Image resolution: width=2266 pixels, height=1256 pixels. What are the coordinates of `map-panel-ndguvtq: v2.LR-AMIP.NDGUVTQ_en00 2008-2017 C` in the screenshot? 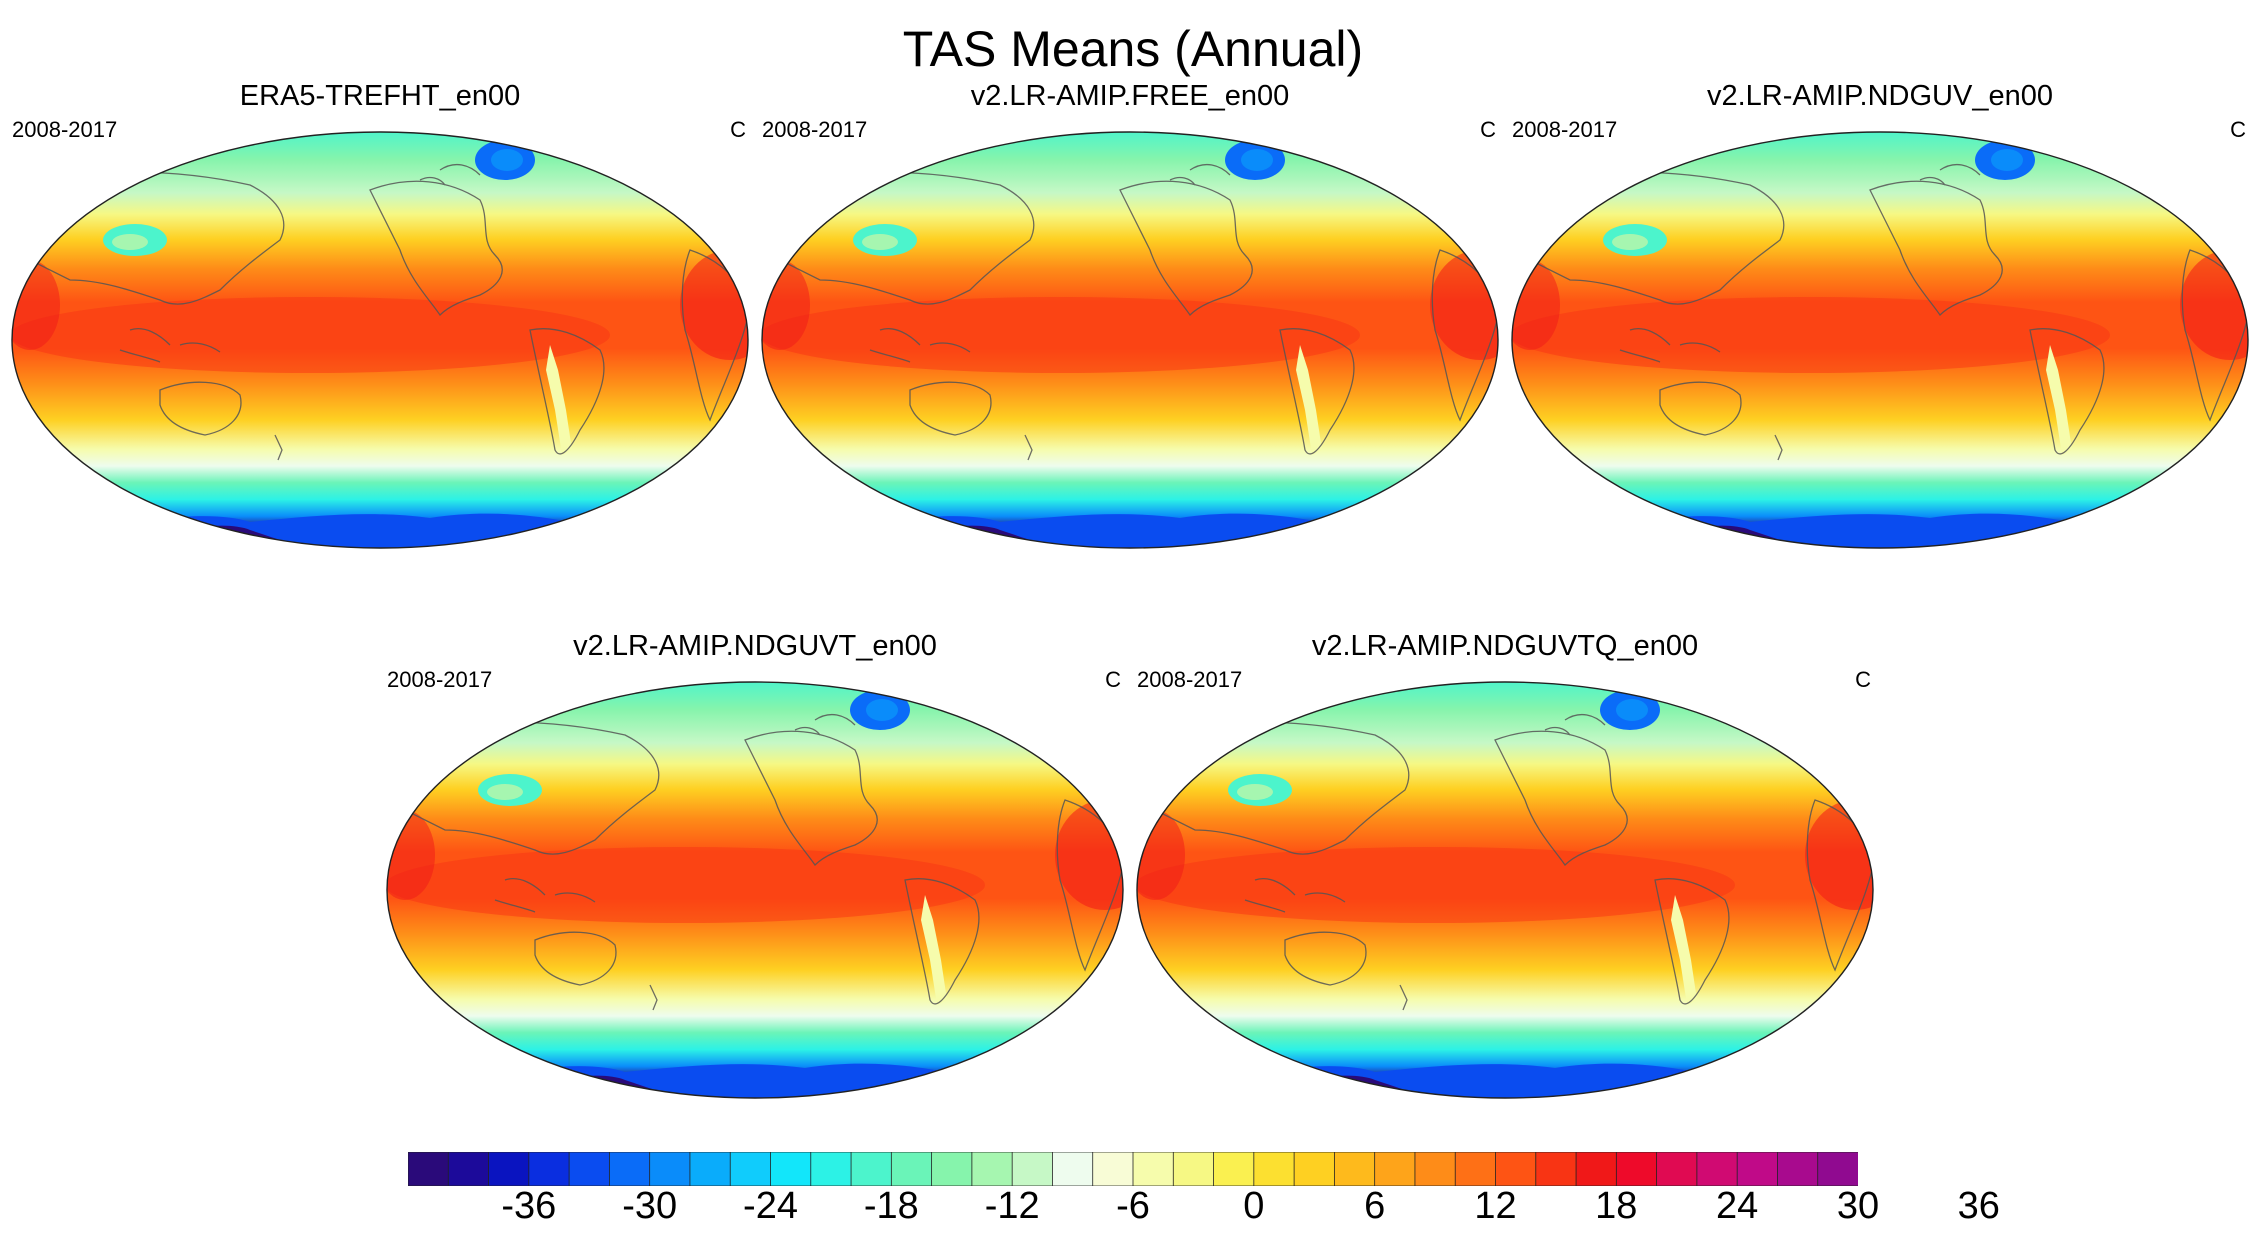 It's located at (1505, 865).